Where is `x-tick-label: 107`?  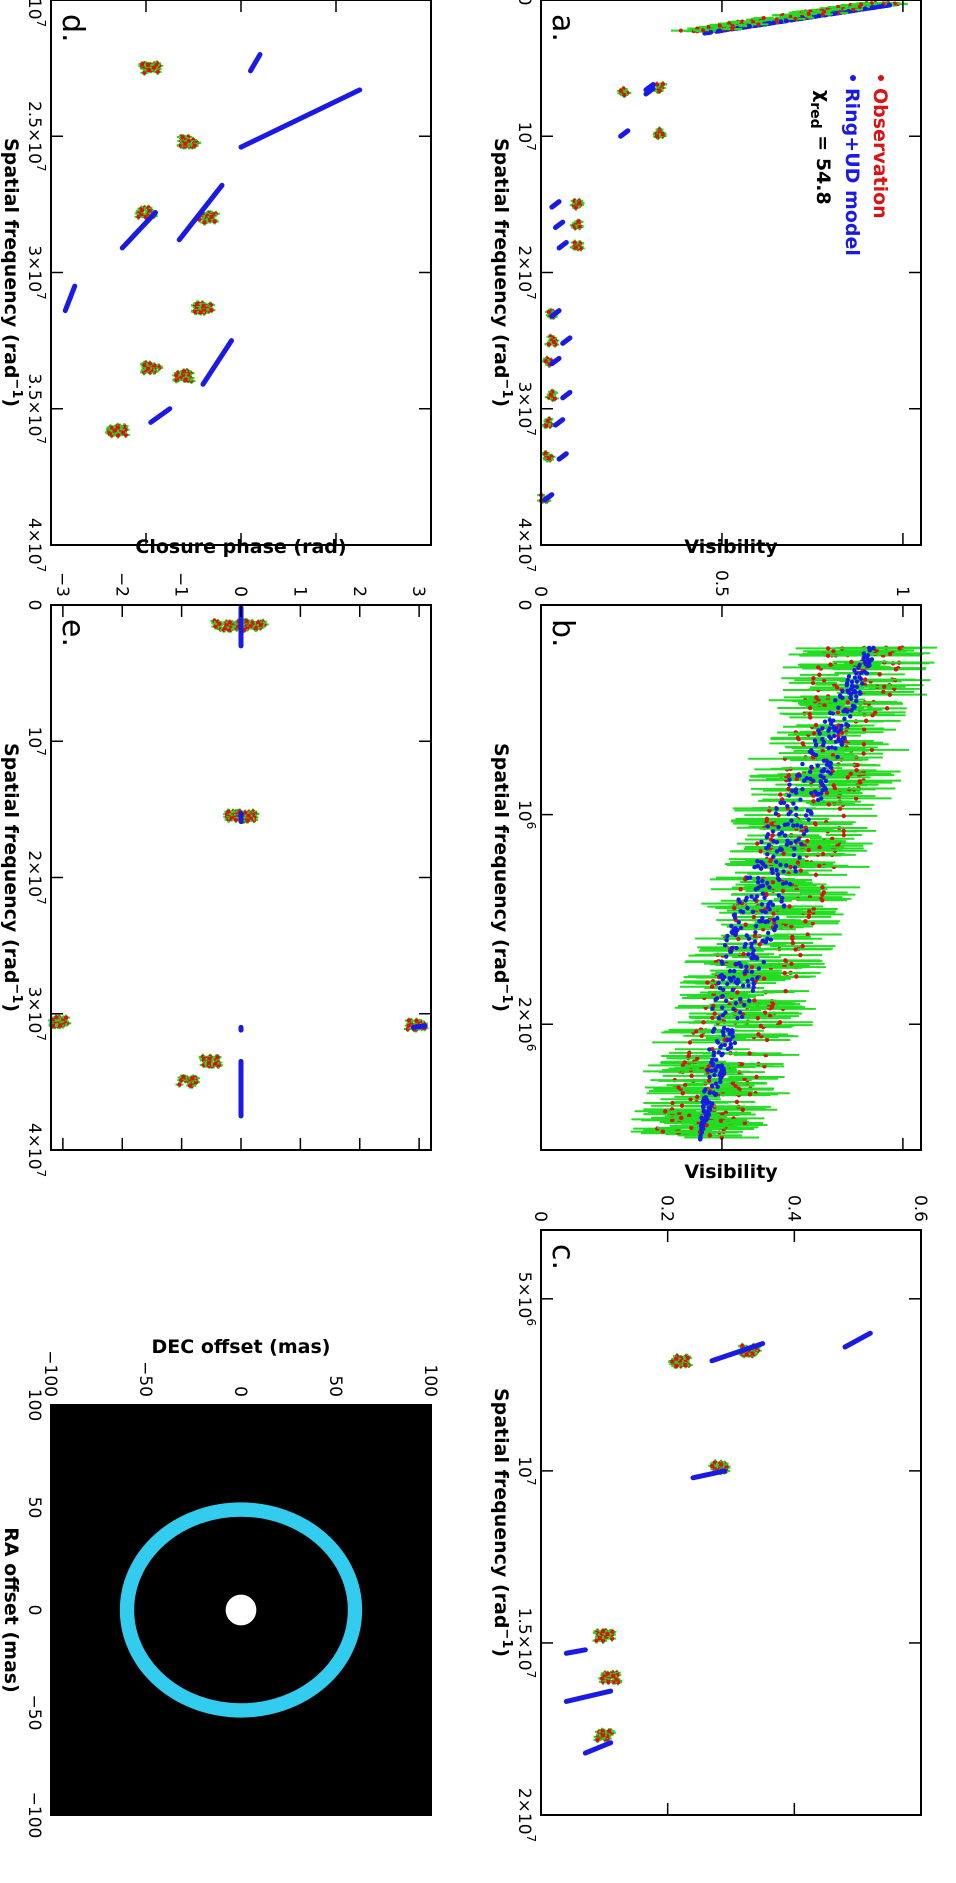 x-tick-label: 107 is located at coordinates (526, 136).